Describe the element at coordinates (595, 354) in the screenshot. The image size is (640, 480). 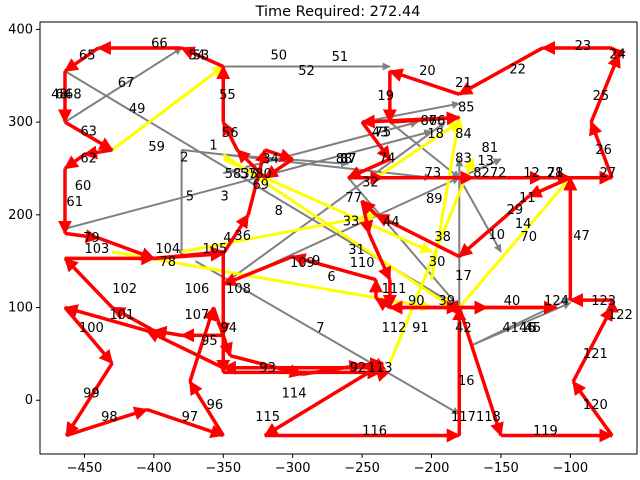
I see `node-label-121: 121` at that location.